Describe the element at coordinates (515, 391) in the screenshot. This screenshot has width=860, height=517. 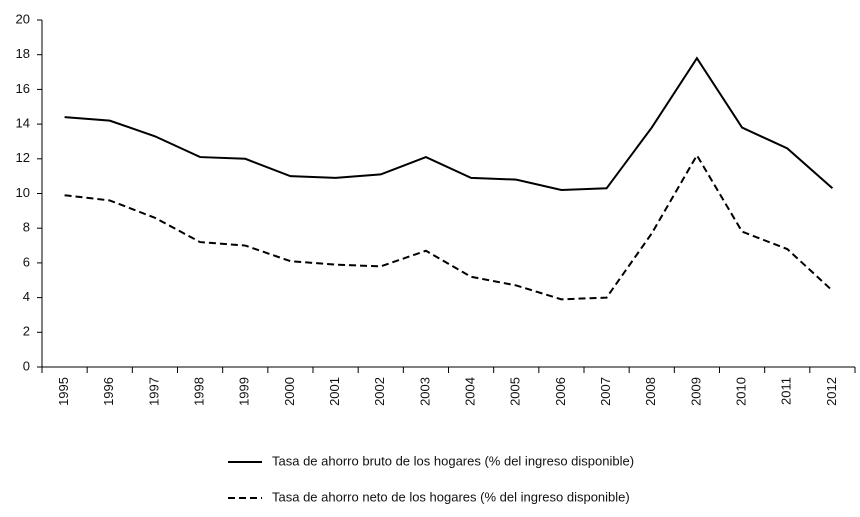
I see `x-tick-label: 2005` at that location.